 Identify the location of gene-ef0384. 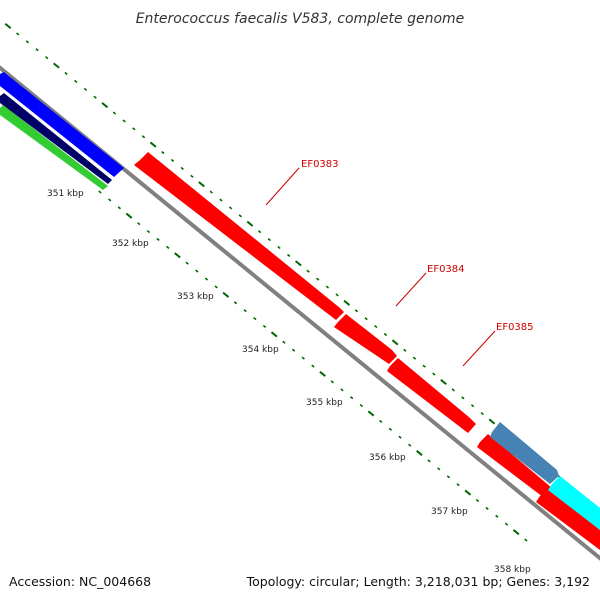
(365, 339).